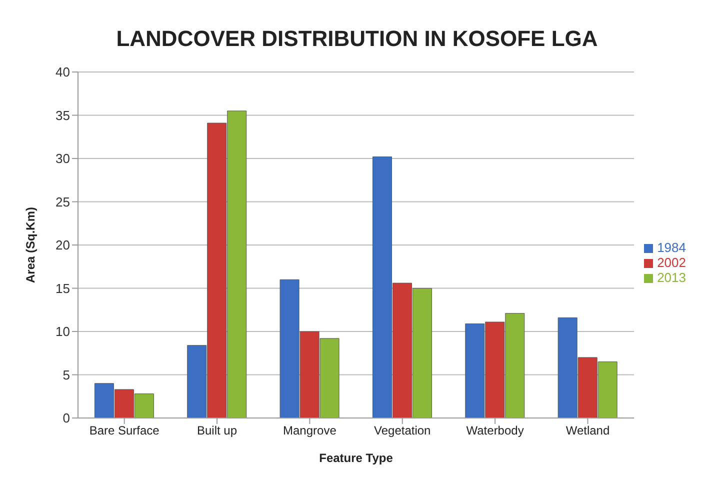 The width and height of the screenshot is (714, 486). Describe the element at coordinates (671, 277) in the screenshot. I see `legend-label: 2013` at that location.